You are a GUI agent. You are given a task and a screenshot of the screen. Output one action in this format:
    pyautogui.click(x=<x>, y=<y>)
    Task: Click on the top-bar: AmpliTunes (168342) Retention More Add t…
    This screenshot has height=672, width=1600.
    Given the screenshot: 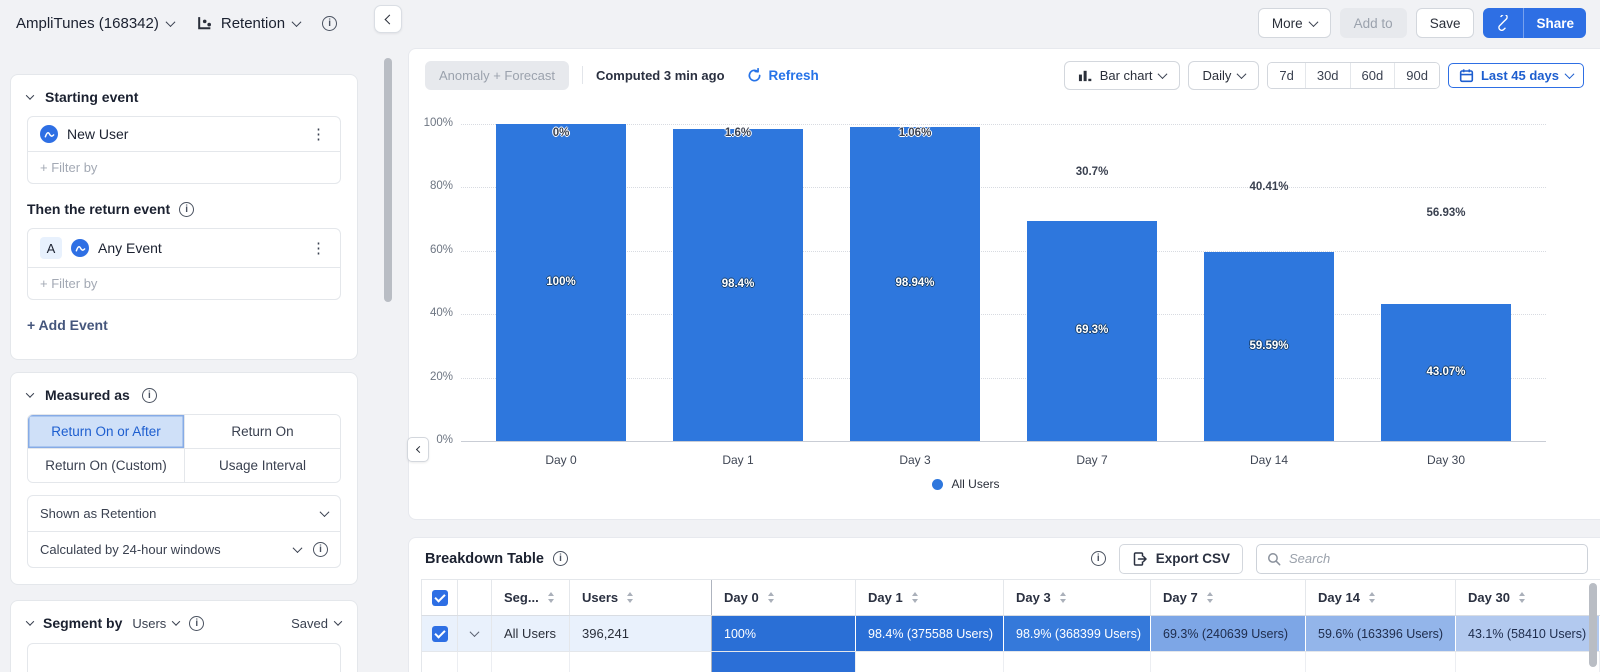 What is the action you would take?
    pyautogui.click(x=800, y=23)
    